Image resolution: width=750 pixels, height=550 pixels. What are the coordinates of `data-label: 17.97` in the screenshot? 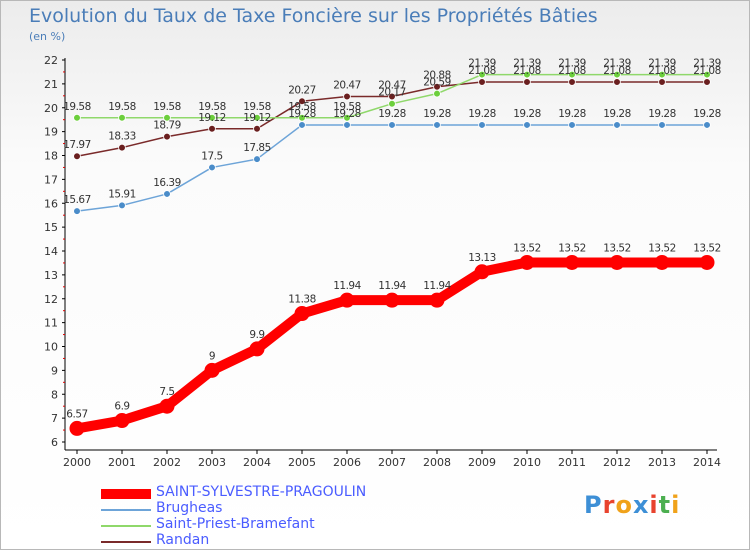 It's located at (77, 145).